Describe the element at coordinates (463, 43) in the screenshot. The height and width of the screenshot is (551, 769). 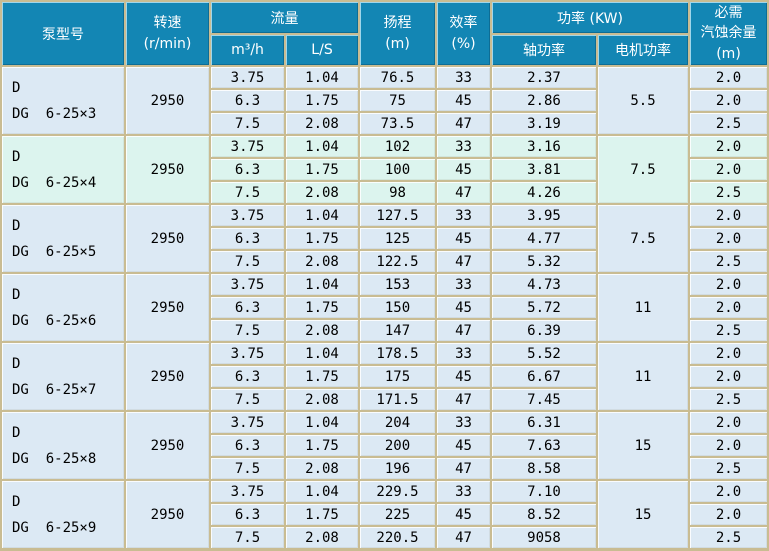
I see `header-efficiency-line2: (%)` at that location.